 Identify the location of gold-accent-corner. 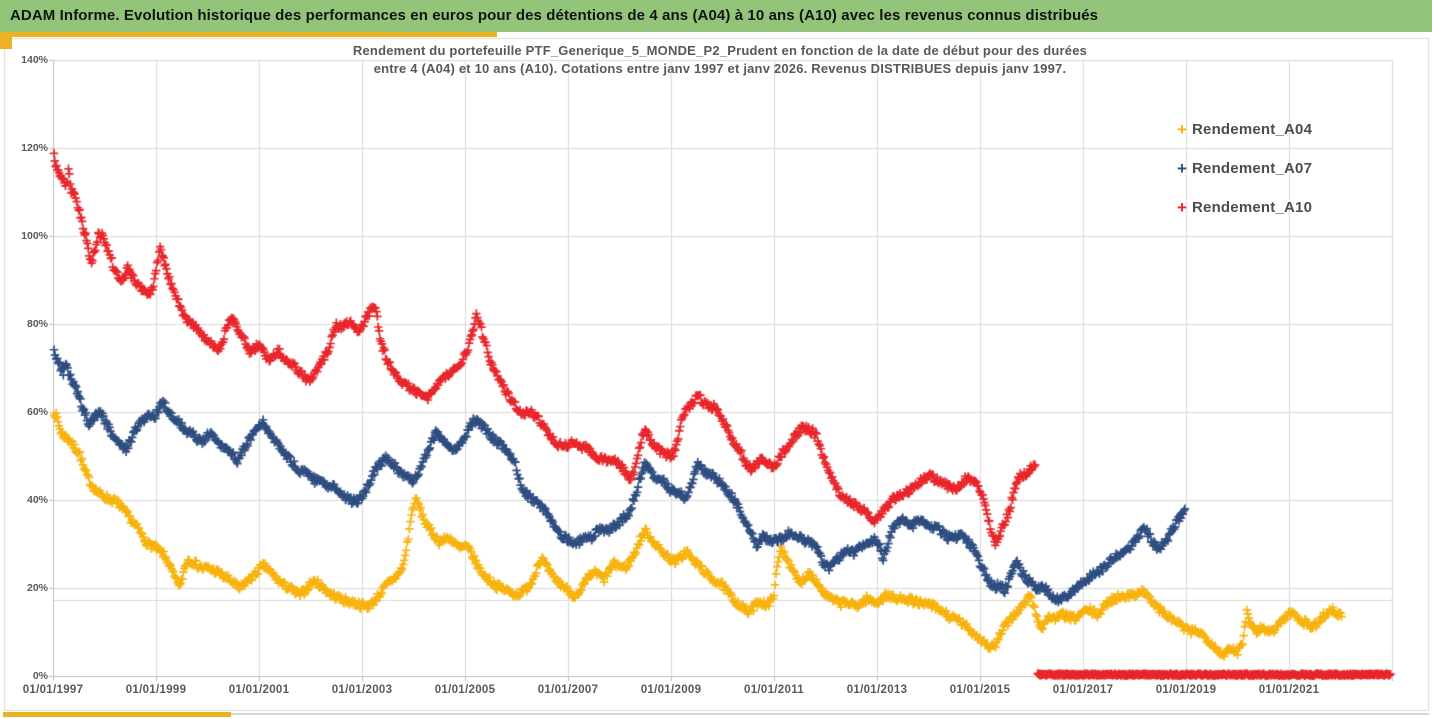
(6, 40).